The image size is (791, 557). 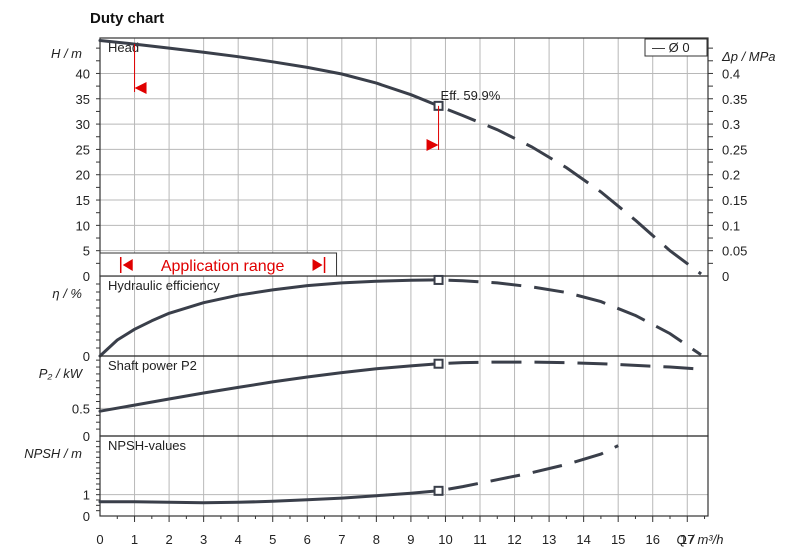 What do you see at coordinates (147, 445) in the screenshot?
I see `panel-title-npsh: NPSH-values` at bounding box center [147, 445].